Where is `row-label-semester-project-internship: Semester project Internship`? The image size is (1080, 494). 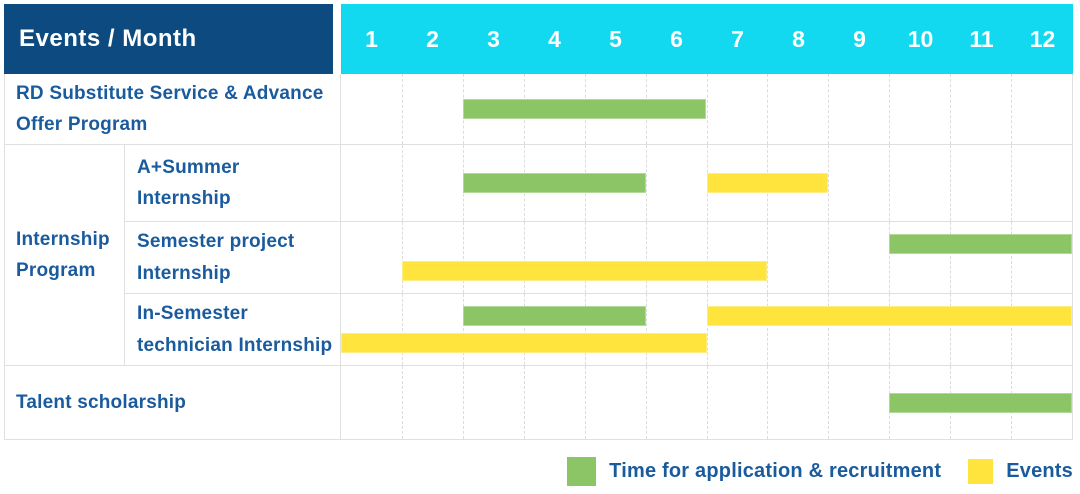 row-label-semester-project-internship: Semester project Internship is located at coordinates (233, 258).